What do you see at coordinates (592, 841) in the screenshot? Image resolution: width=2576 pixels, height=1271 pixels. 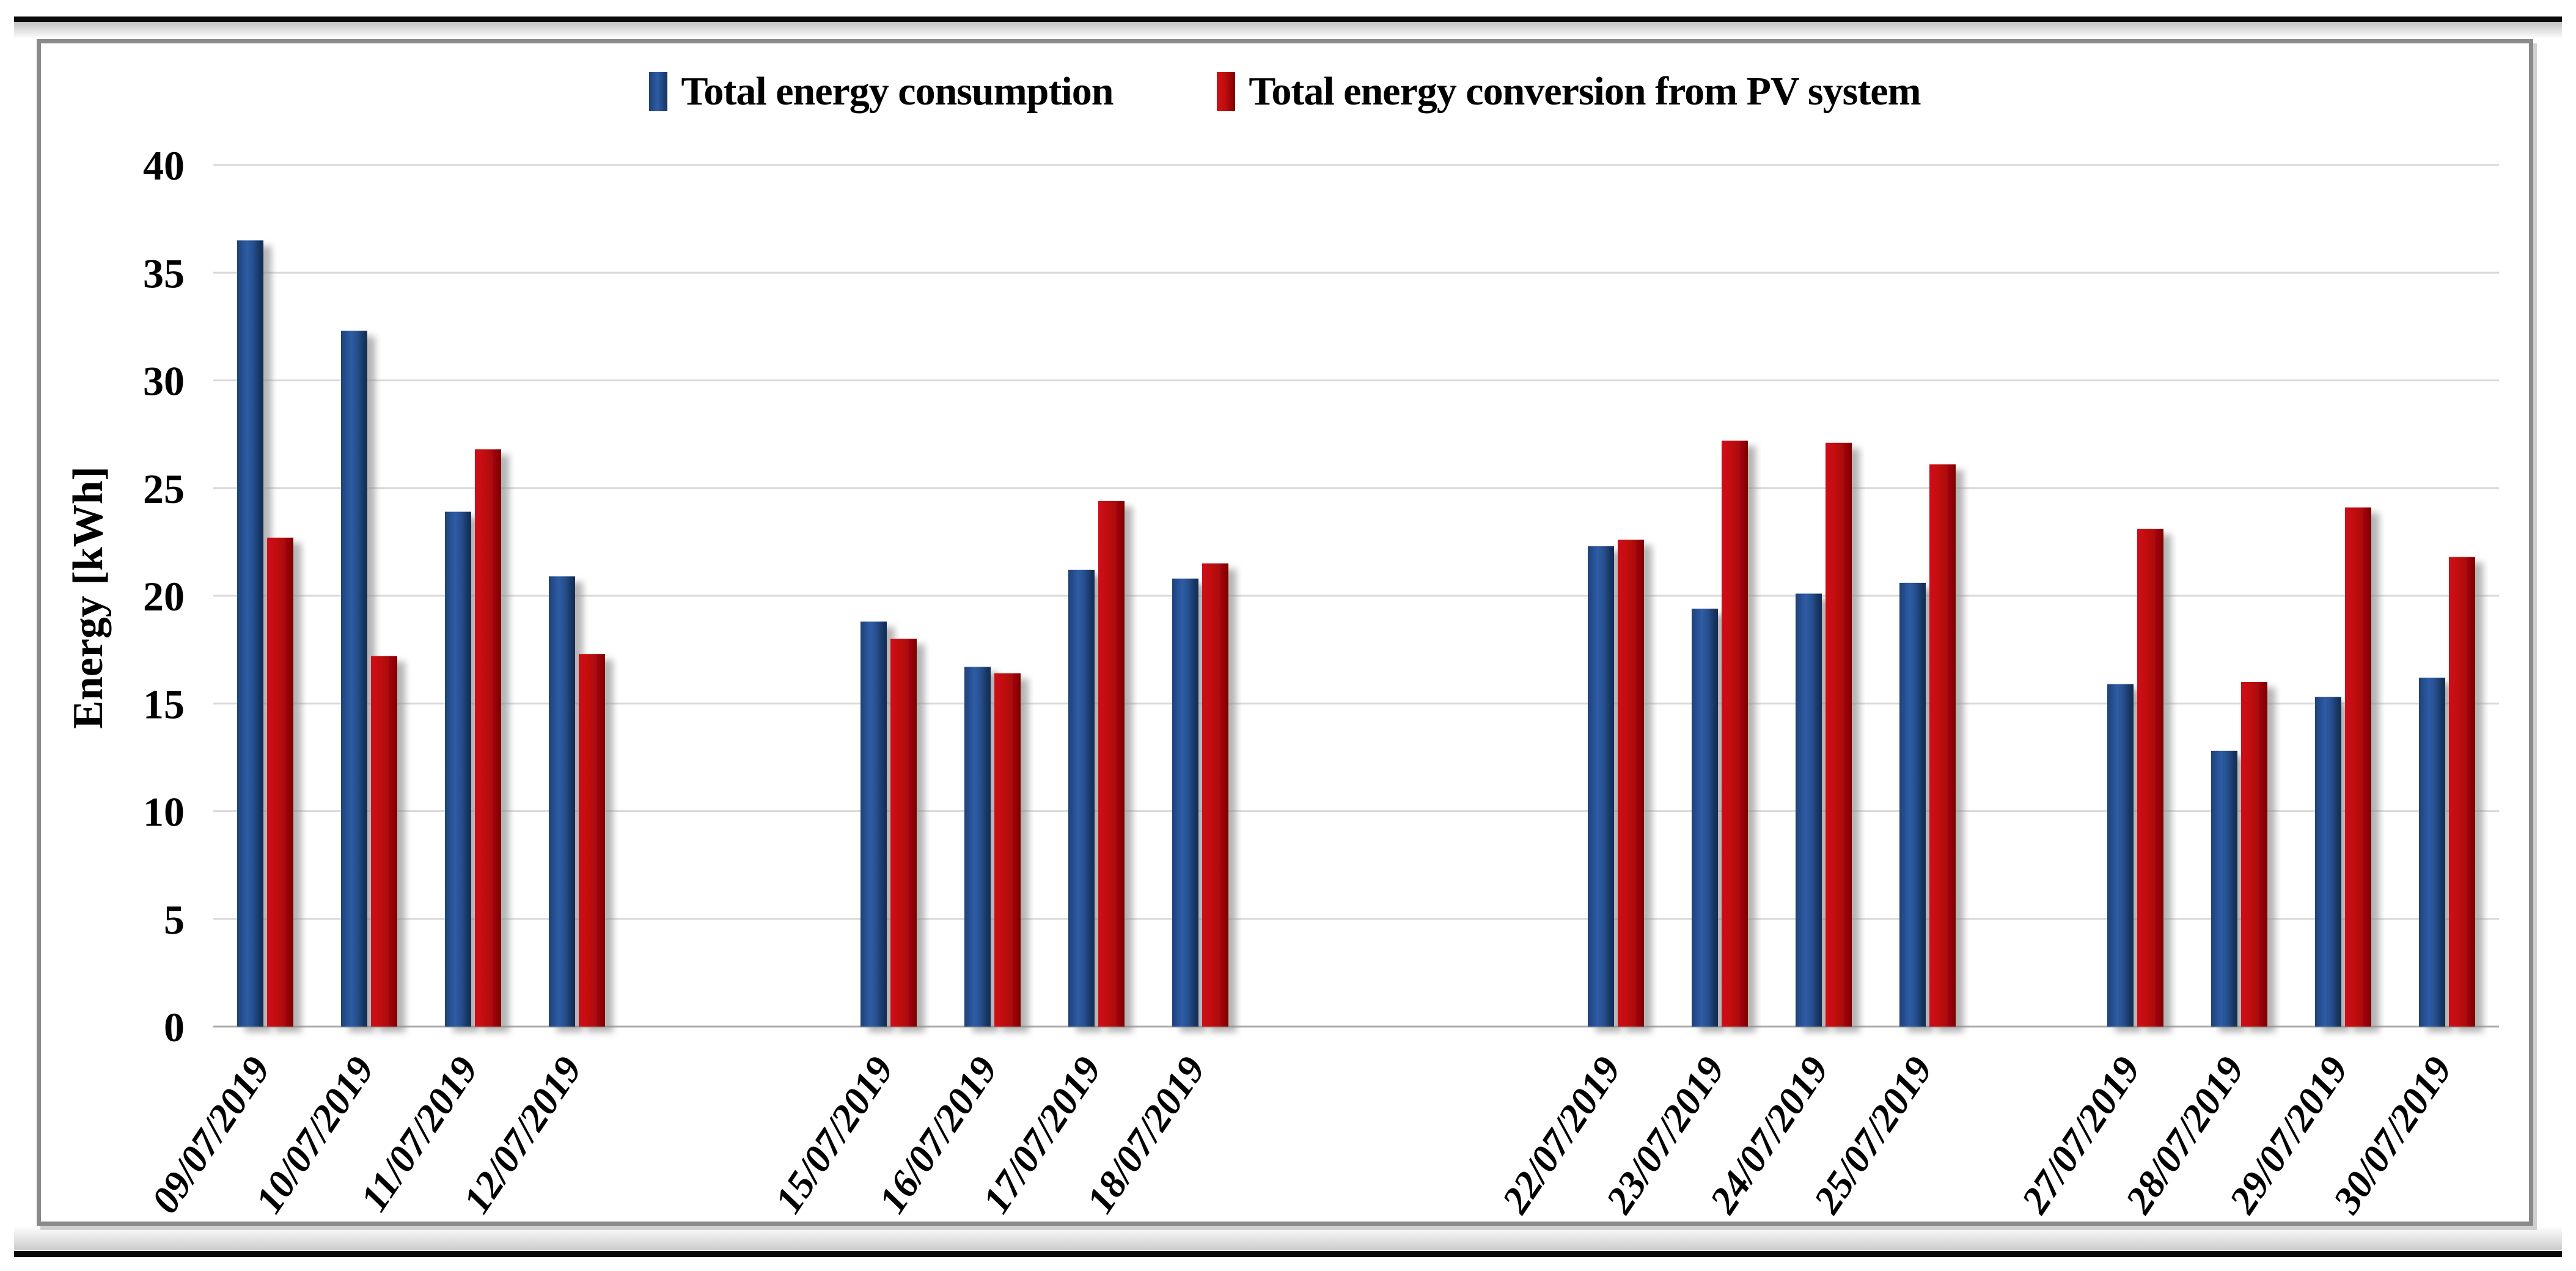 I see `bar-pv-12/07/2019` at bounding box center [592, 841].